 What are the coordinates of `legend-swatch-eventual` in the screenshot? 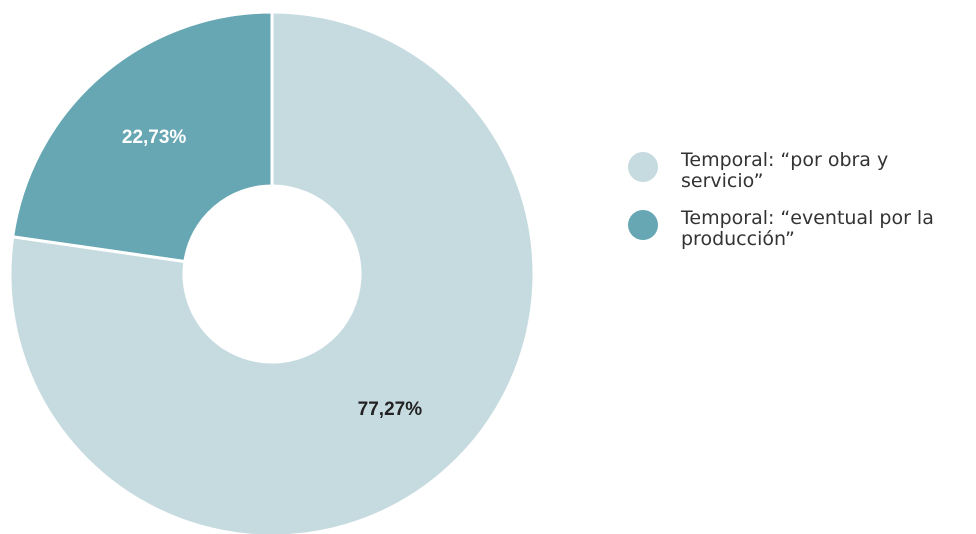 It's located at (643, 225).